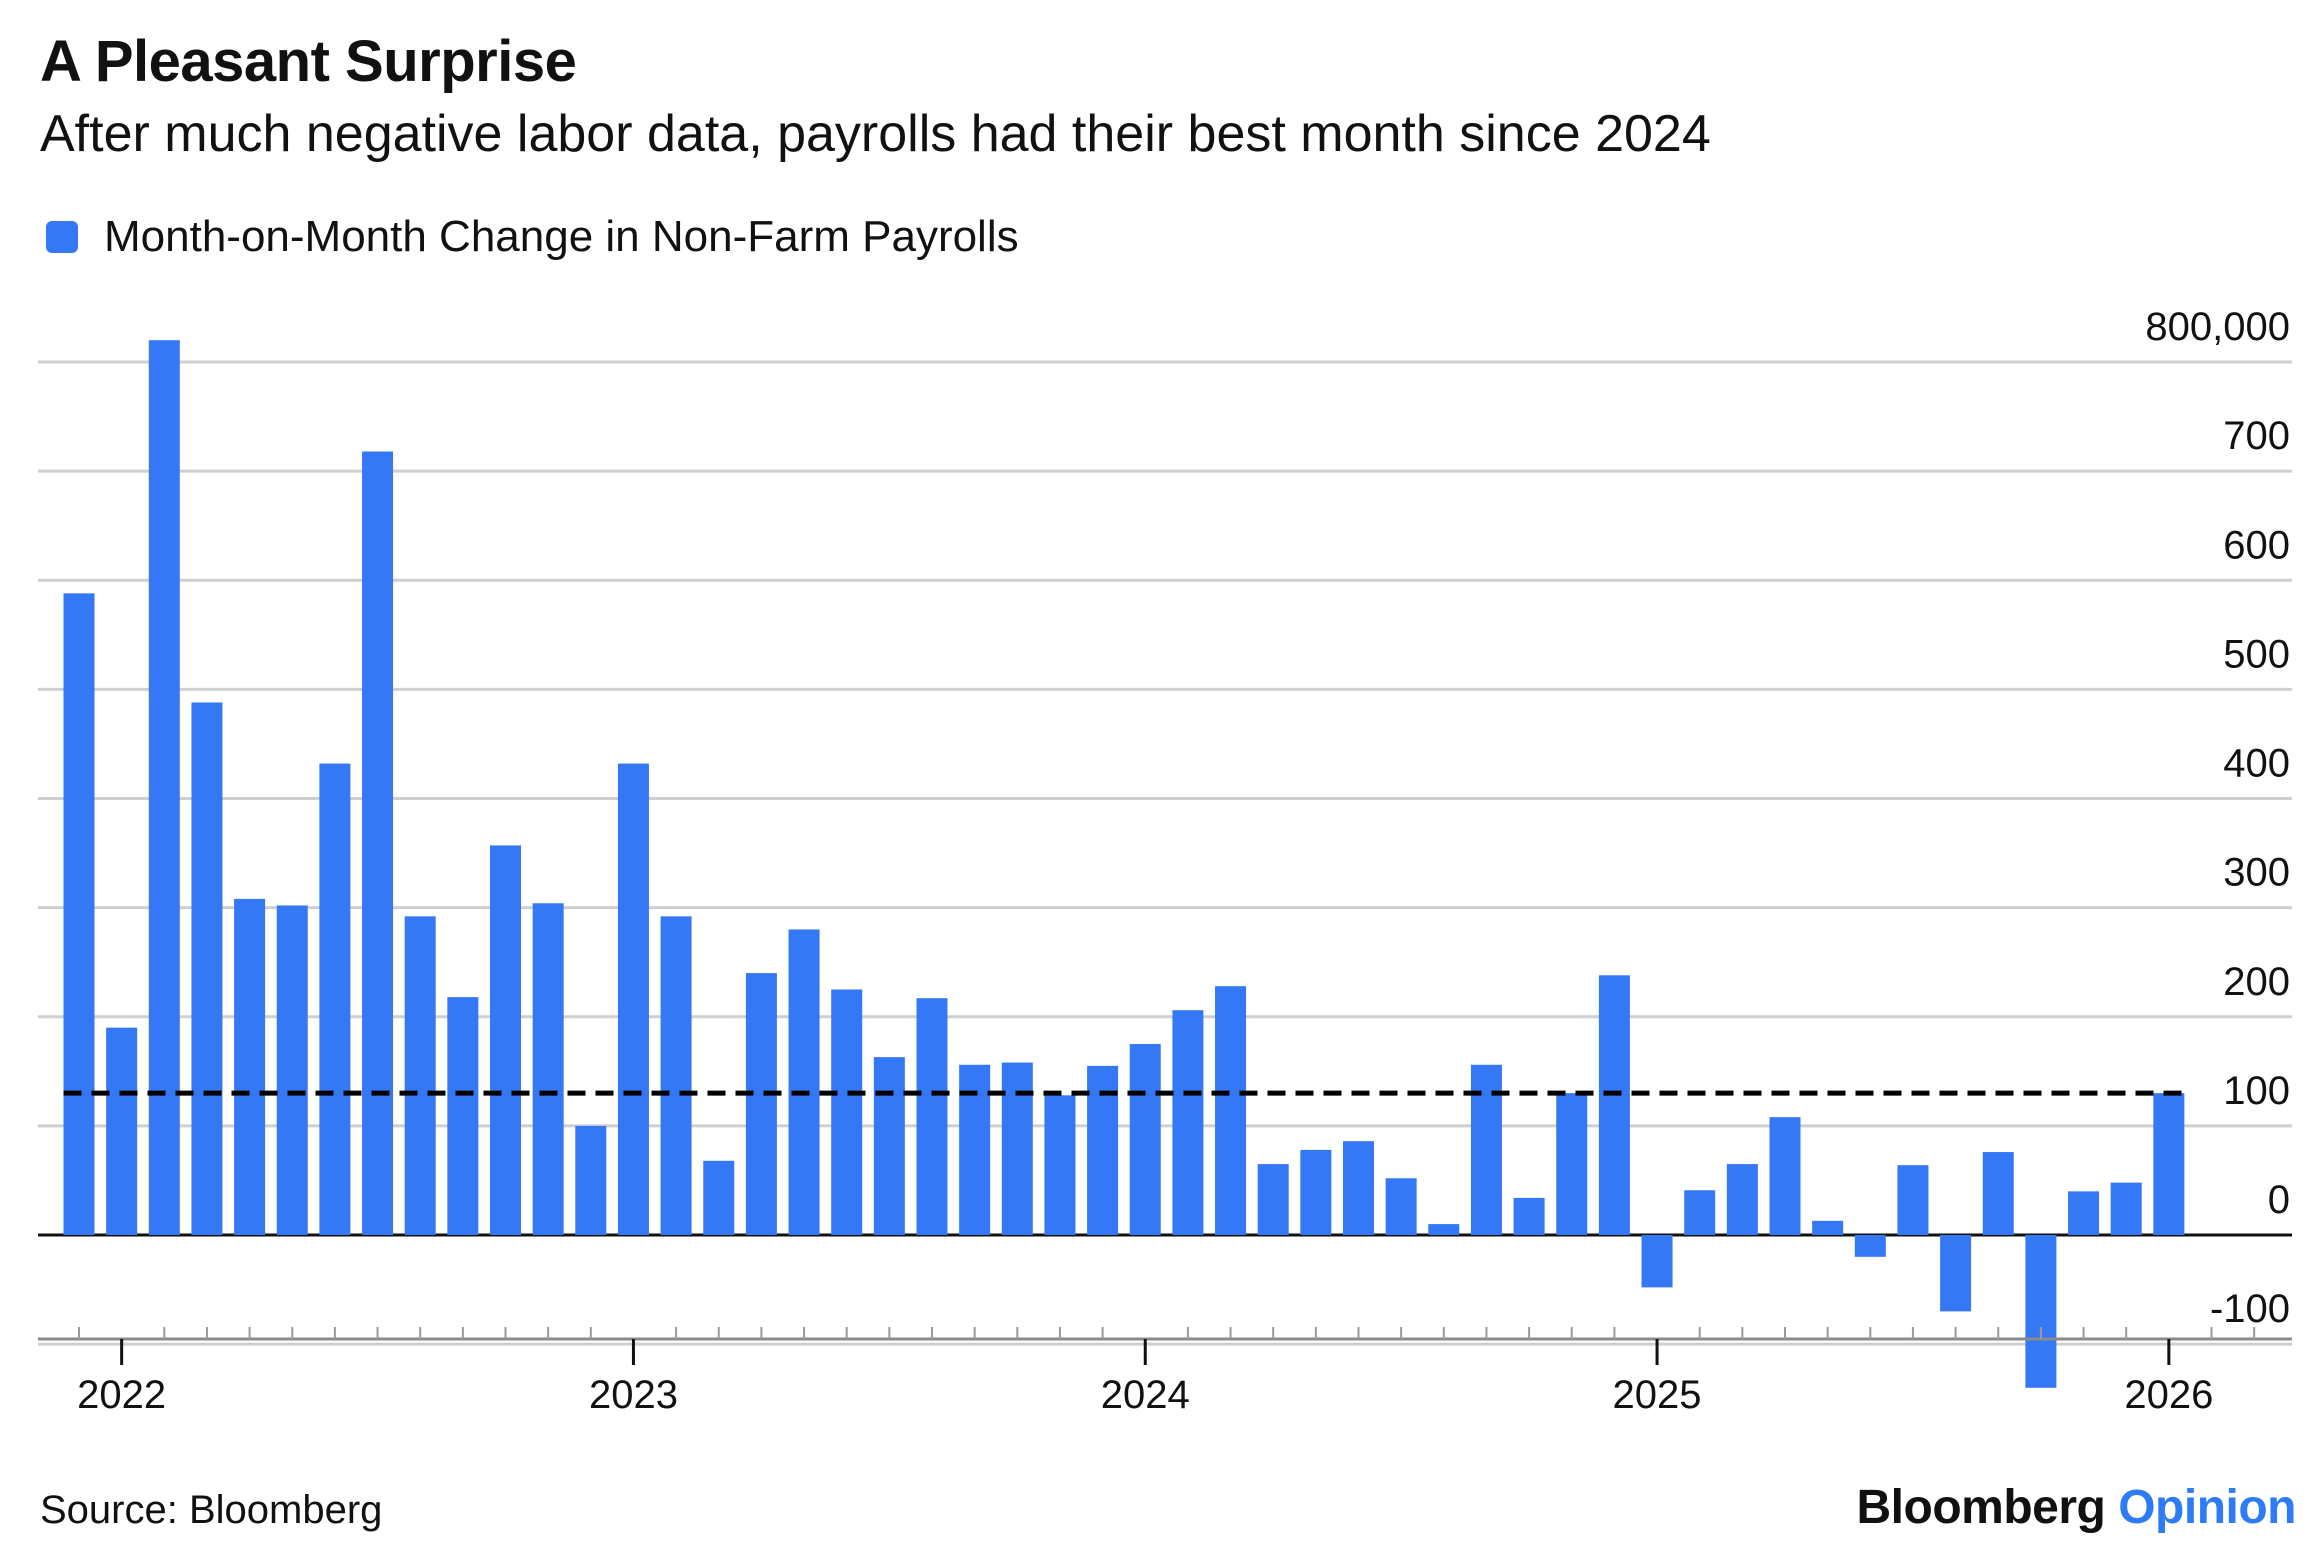 This screenshot has width=2322, height=1566. What do you see at coordinates (633, 1395) in the screenshot?
I see `x-tick-label: 2023` at bounding box center [633, 1395].